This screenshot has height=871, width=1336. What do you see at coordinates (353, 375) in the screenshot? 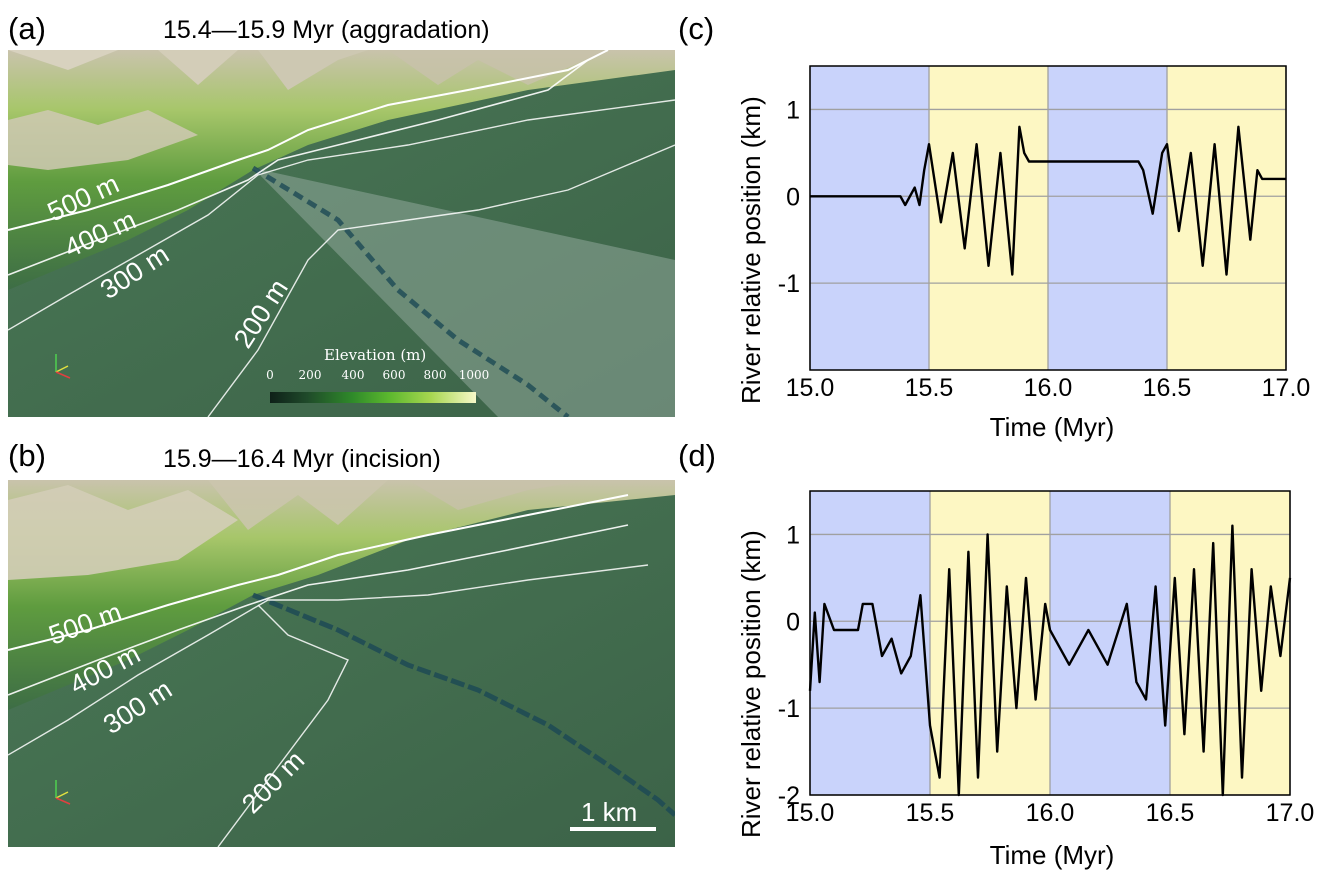
I see `colorbar-tick-400: 400` at bounding box center [353, 375].